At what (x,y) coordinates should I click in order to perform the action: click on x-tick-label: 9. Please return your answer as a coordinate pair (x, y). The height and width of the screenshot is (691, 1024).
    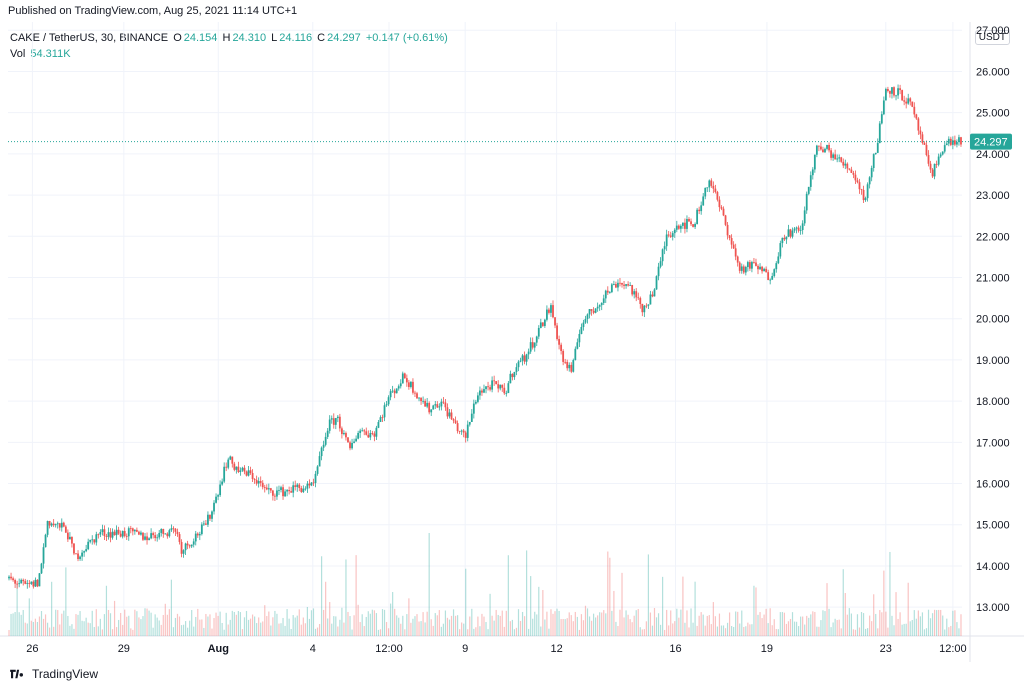
    Looking at the image, I should click on (465, 649).